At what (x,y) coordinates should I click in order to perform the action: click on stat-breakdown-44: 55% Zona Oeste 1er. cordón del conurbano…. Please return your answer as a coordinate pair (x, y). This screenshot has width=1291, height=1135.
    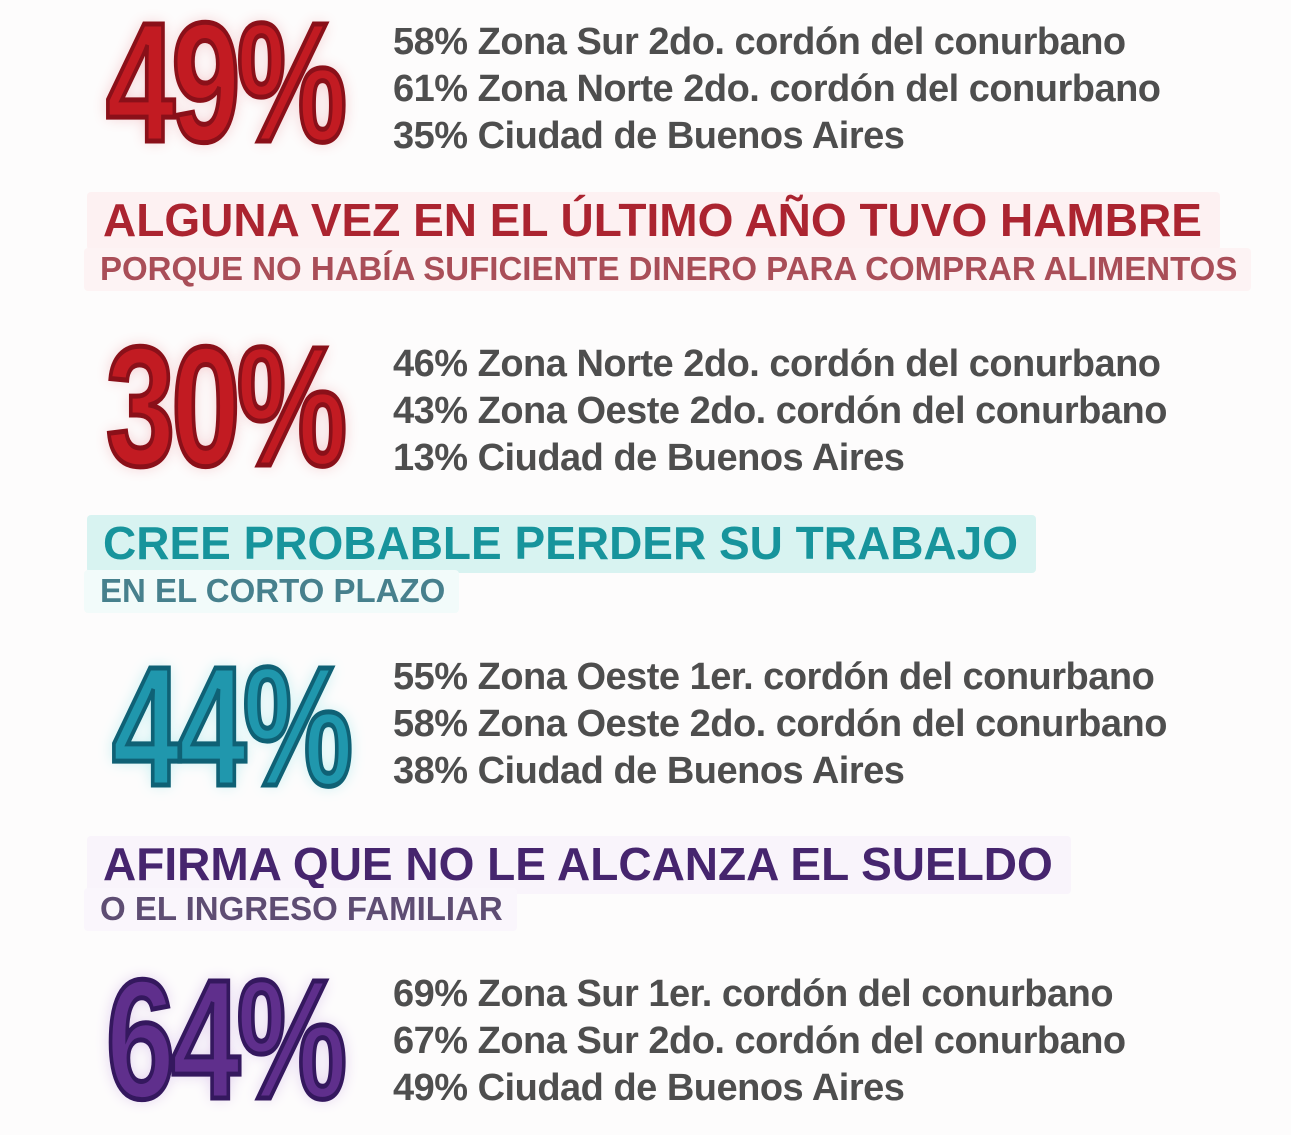
    Looking at the image, I should click on (780, 724).